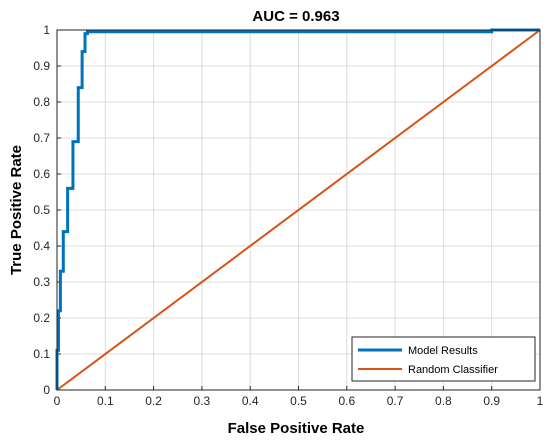 This screenshot has height=441, width=550. I want to click on y-tick-label: 0.9, so click(41, 66).